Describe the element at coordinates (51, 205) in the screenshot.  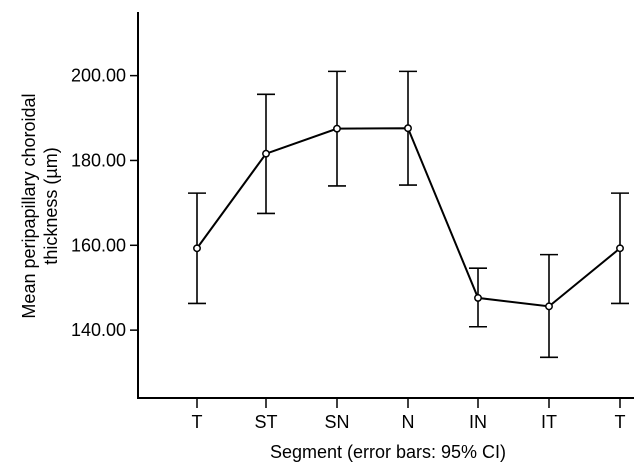
I see `y-axis-label-line: thickness (µm)` at that location.